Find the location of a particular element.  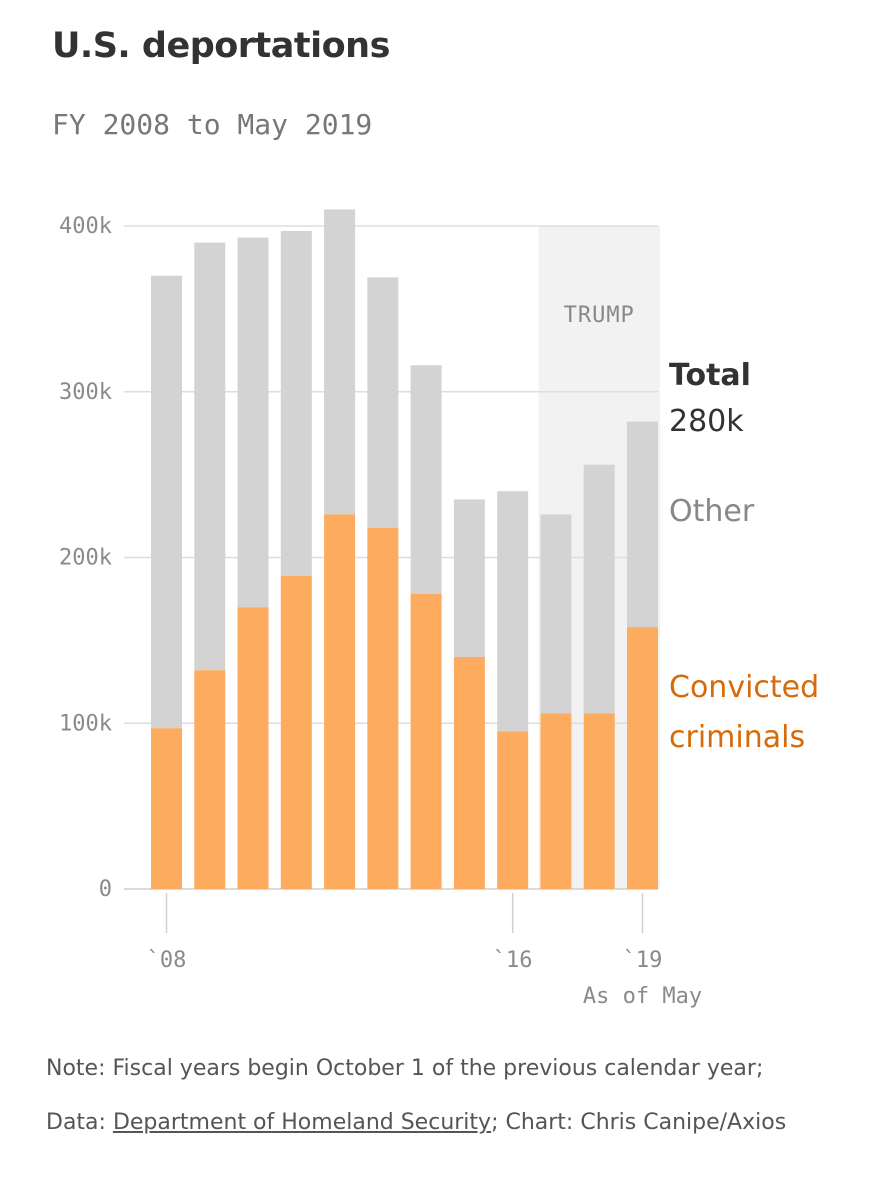

footer-data-prefix: Data: is located at coordinates (79, 1122).